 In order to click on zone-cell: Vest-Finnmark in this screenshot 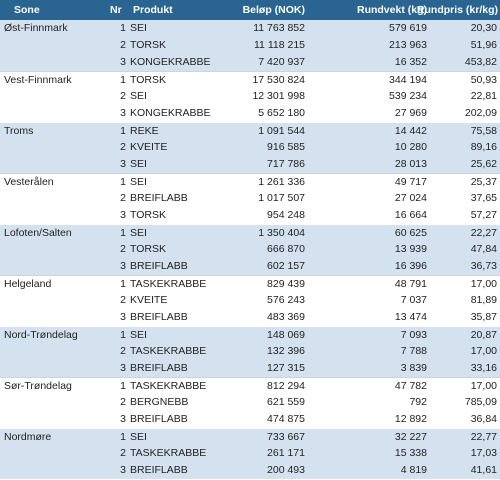, I will do `click(38, 80)`.